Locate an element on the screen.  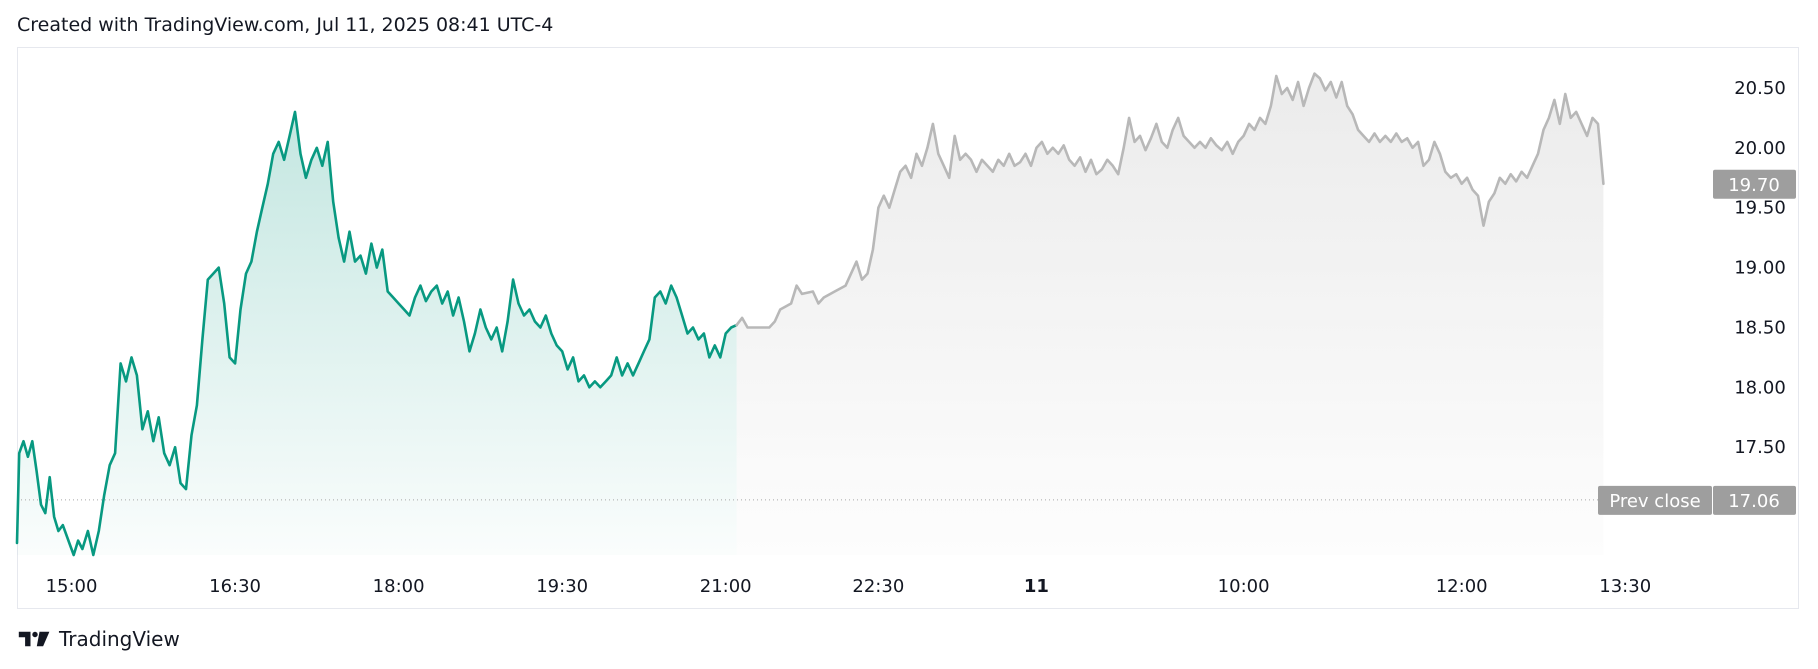
y-tick-label: 19.00 is located at coordinates (1760, 268).